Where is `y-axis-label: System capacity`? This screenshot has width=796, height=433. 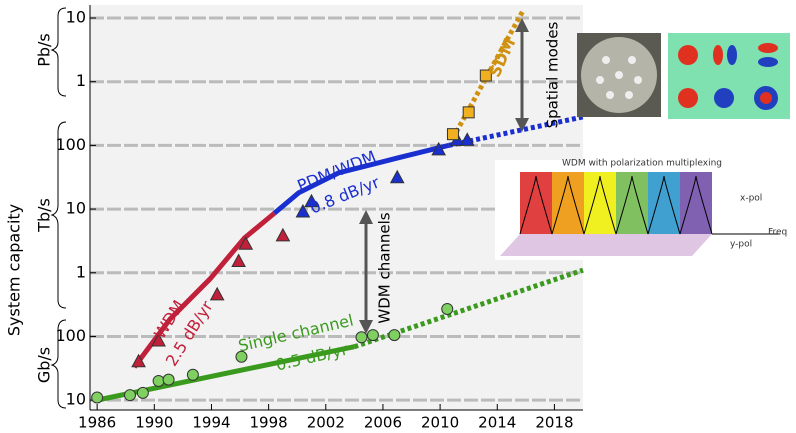
y-axis-label: System capacity is located at coordinates (14, 270).